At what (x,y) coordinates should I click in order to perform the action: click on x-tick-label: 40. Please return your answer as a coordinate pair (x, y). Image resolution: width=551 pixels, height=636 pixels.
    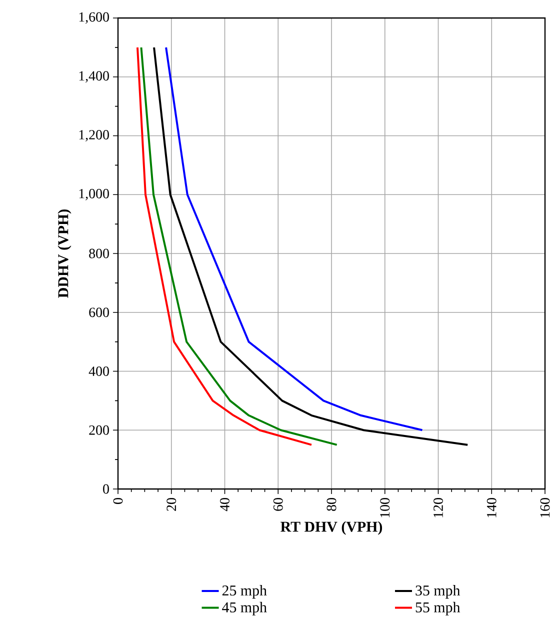
    Looking at the image, I should click on (225, 505).